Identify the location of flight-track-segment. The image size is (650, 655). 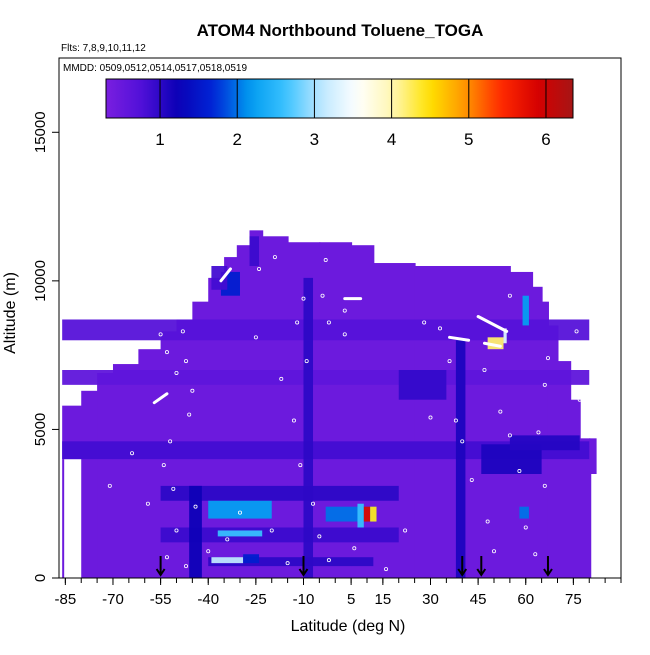
(160, 398).